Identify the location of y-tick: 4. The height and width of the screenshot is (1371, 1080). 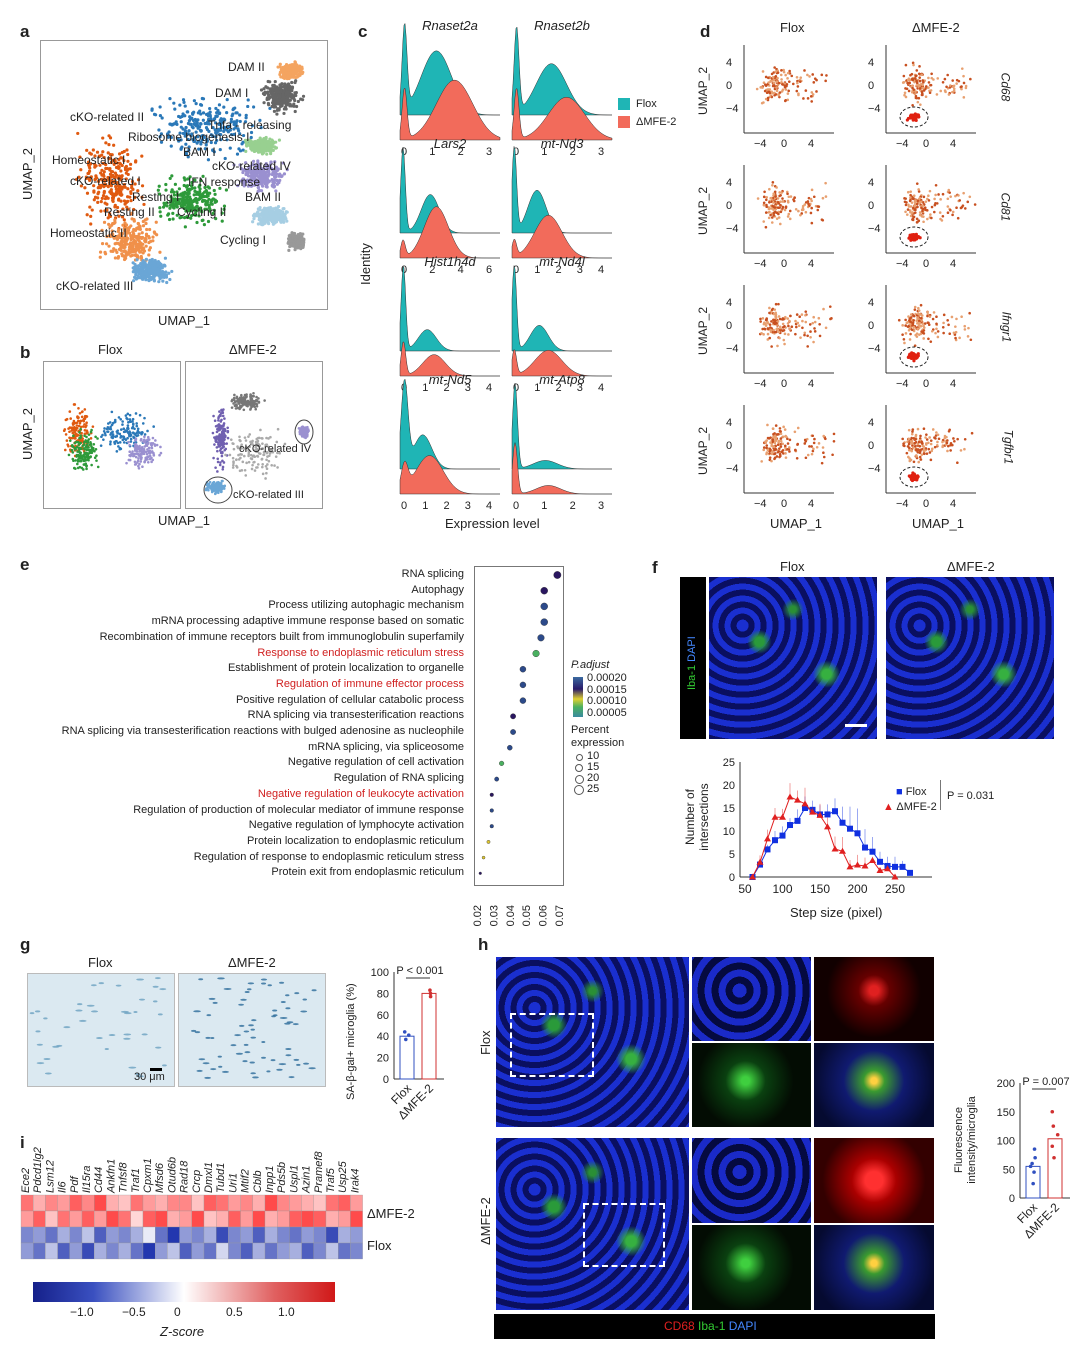
(871, 63).